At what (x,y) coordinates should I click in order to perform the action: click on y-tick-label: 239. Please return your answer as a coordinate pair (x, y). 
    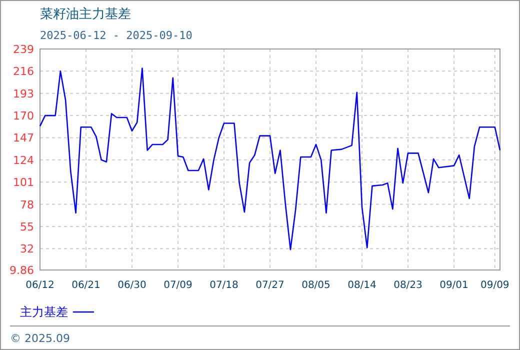
    Looking at the image, I should click on (23, 49).